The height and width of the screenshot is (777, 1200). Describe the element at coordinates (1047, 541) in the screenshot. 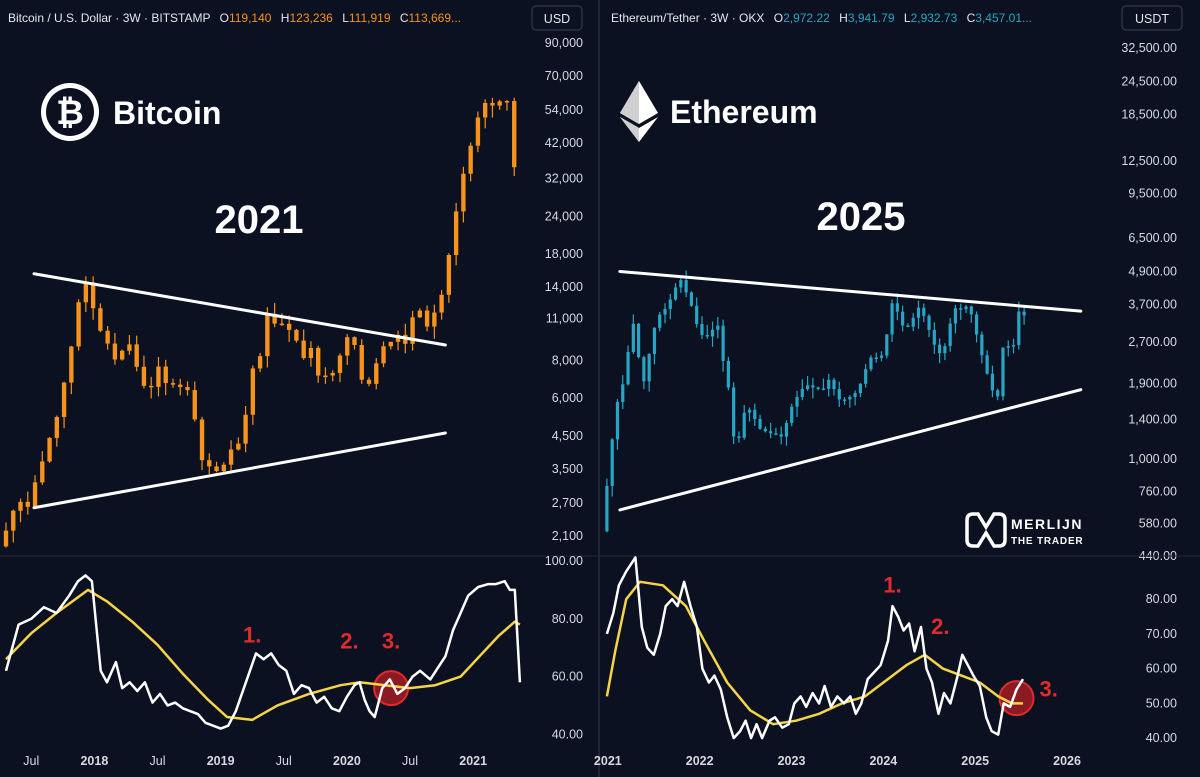

I see `brand-bottom: THE TRADER` at that location.